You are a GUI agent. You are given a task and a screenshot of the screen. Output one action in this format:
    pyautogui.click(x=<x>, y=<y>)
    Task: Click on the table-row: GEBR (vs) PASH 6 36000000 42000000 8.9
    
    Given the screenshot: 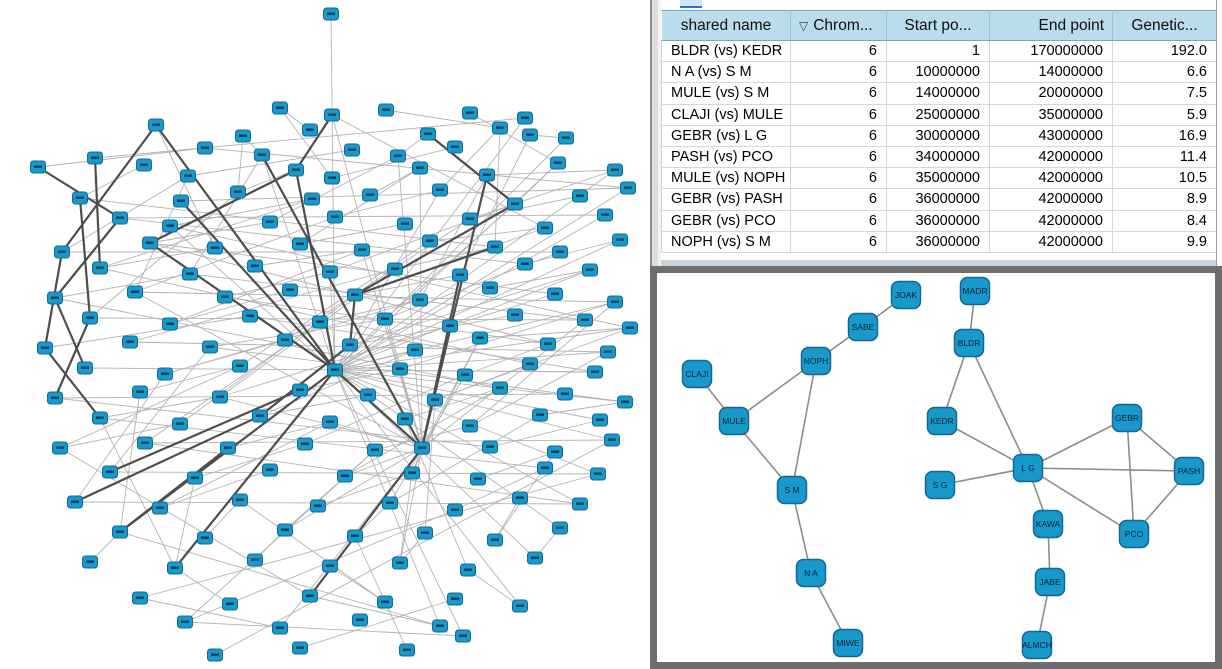 What is the action you would take?
    pyautogui.click(x=939, y=199)
    